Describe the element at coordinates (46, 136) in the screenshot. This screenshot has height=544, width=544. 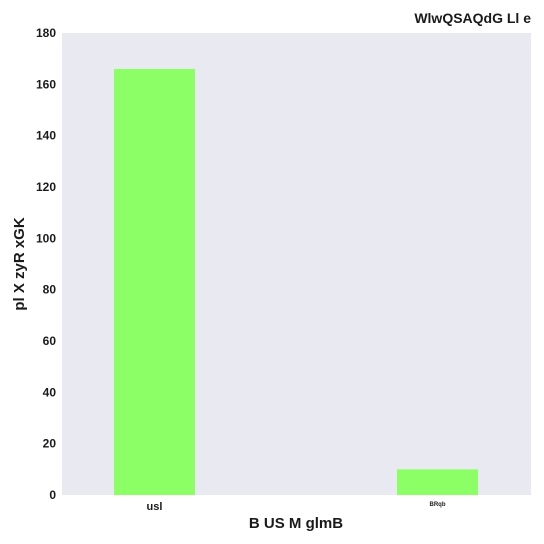
I see `y-tick-label: 140` at that location.